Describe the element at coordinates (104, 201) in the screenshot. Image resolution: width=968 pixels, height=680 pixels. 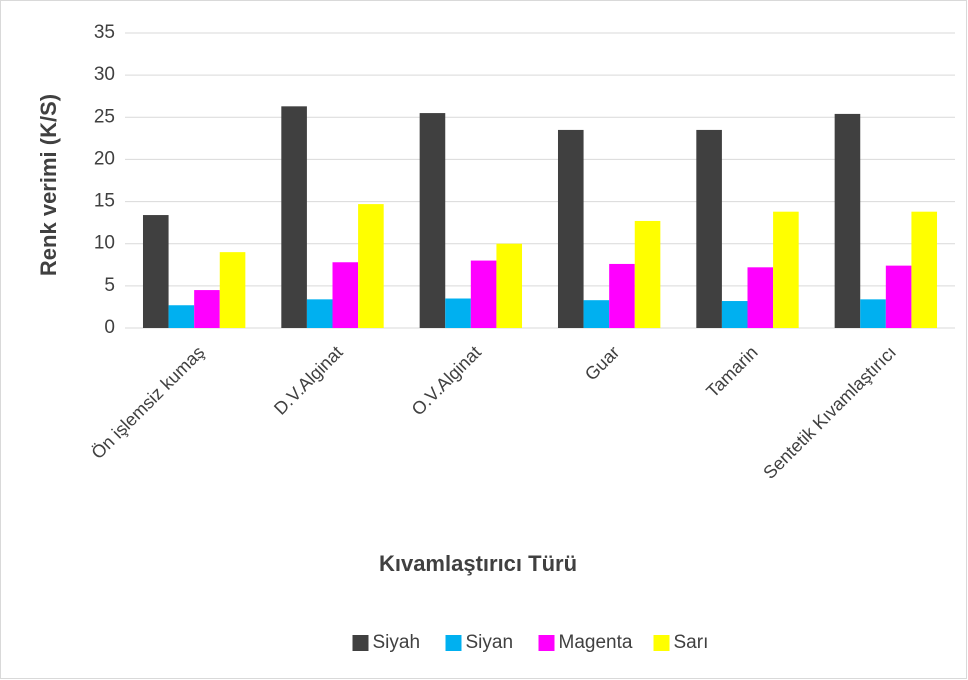
I see `y-tick-label: 15` at that location.